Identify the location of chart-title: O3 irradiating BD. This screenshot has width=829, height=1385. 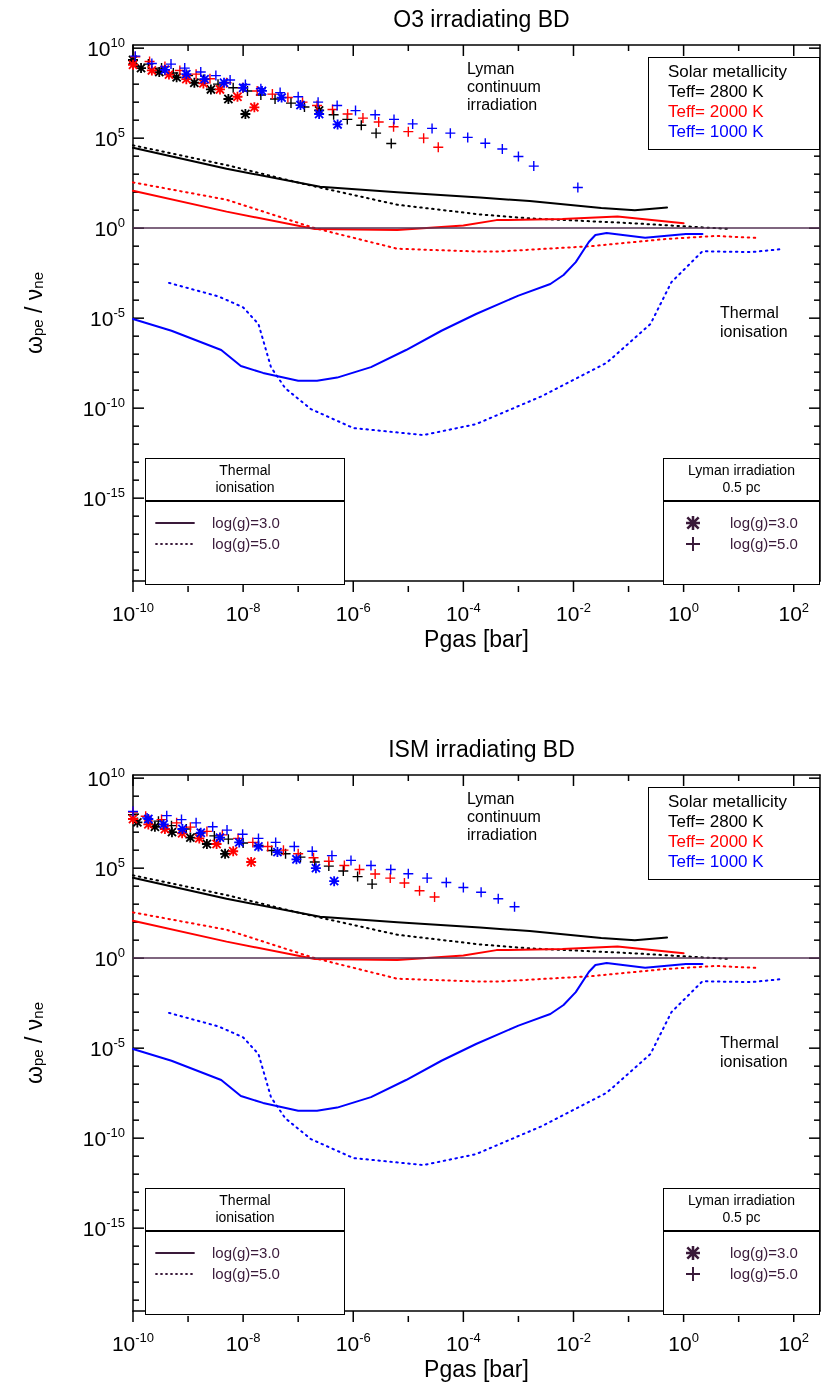
(481, 18).